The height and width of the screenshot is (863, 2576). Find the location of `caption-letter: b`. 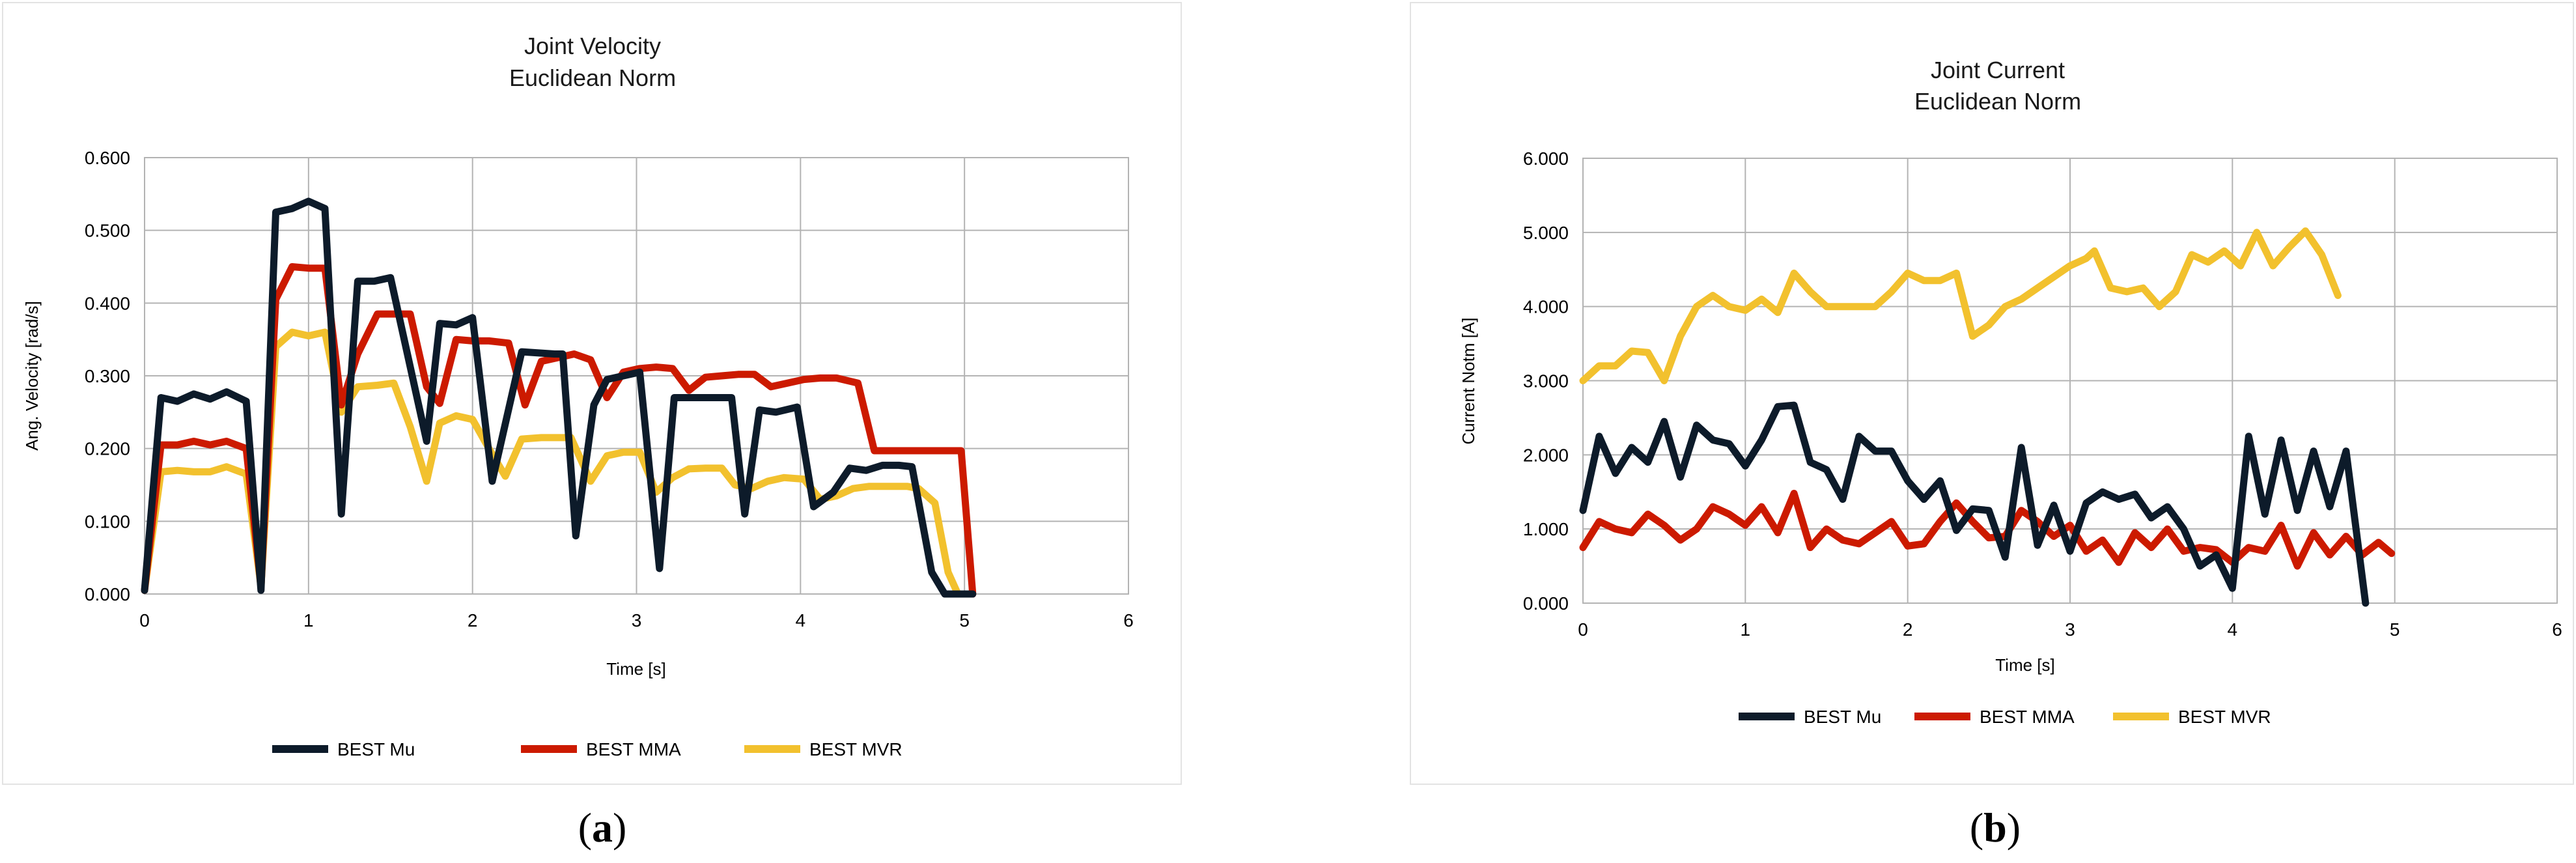

caption-letter: b is located at coordinates (1995, 827).